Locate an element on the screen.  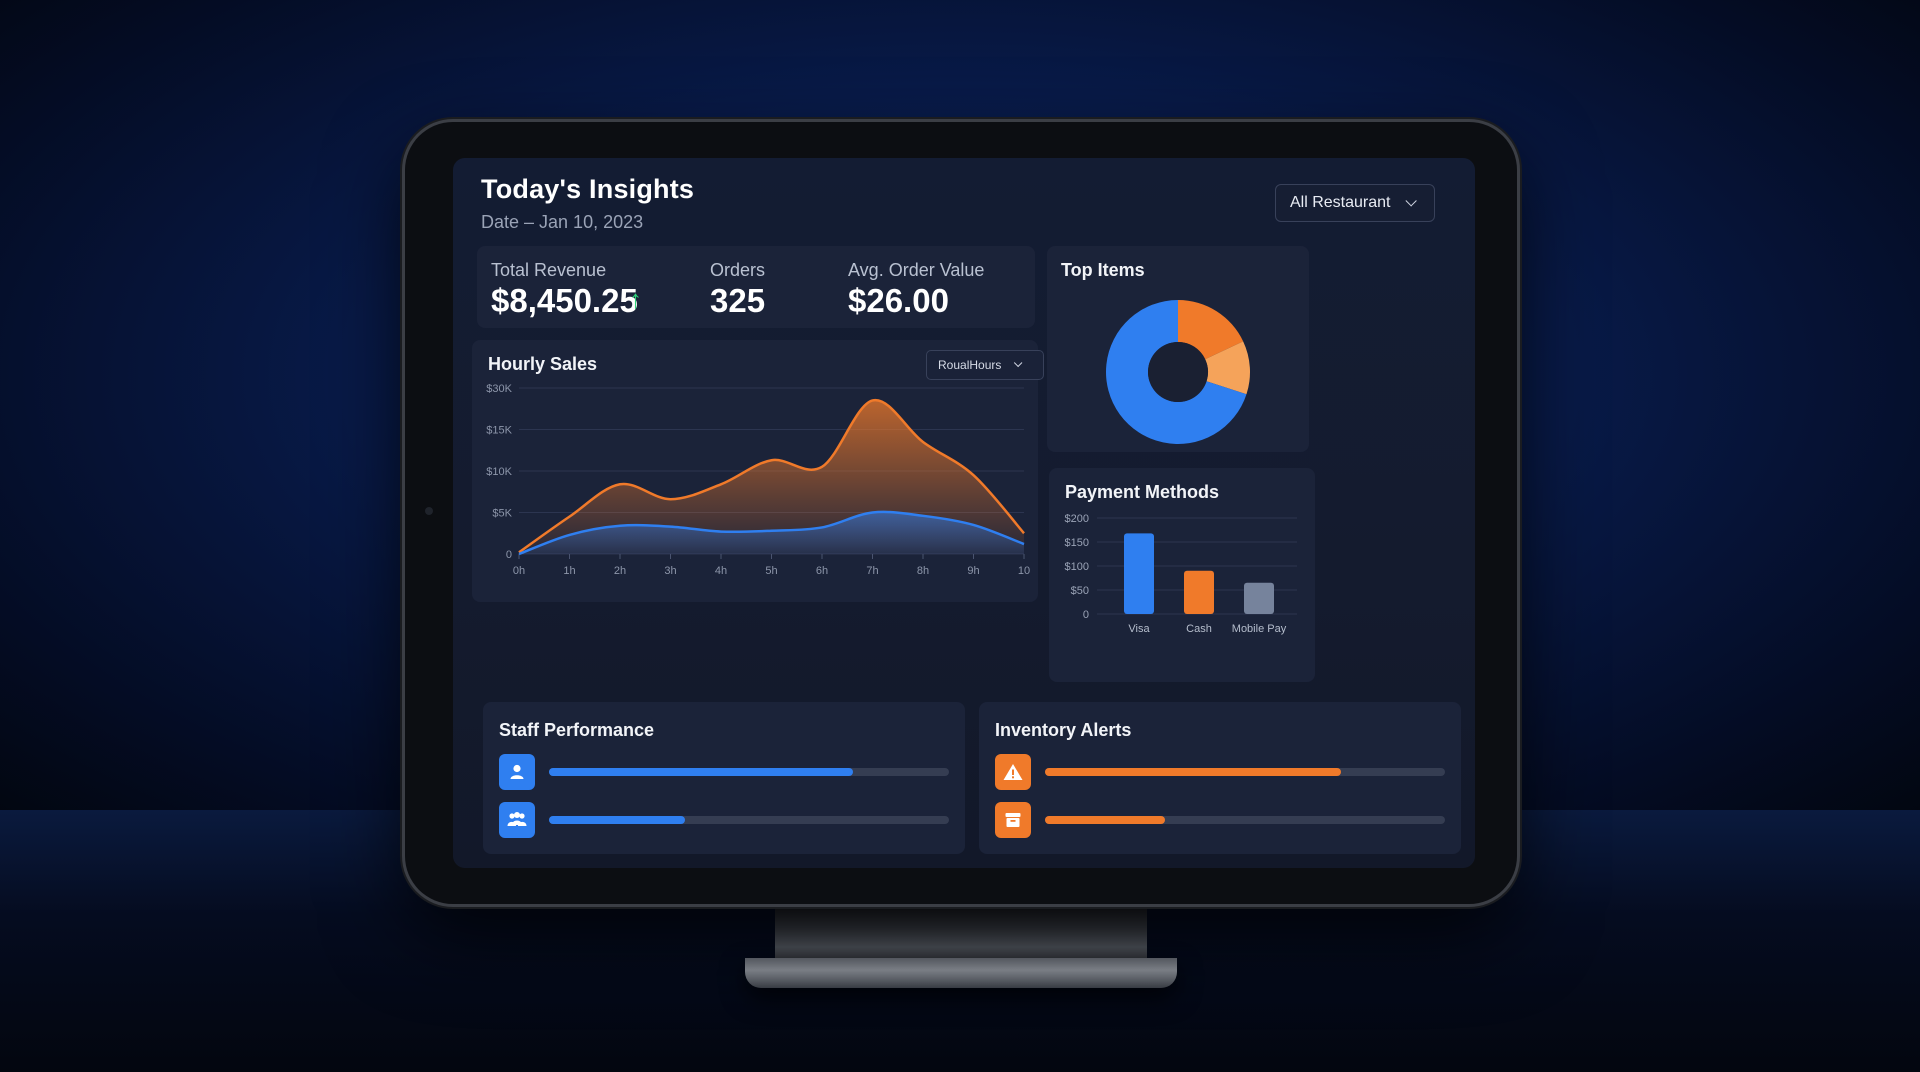
x-tick-label: 7h is located at coordinates (872, 571).